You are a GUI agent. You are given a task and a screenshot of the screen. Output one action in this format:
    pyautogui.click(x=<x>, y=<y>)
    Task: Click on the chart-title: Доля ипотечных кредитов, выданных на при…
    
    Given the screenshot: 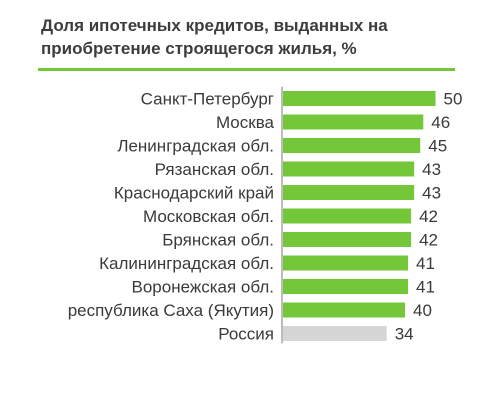 What is the action you would take?
    pyautogui.click(x=214, y=37)
    